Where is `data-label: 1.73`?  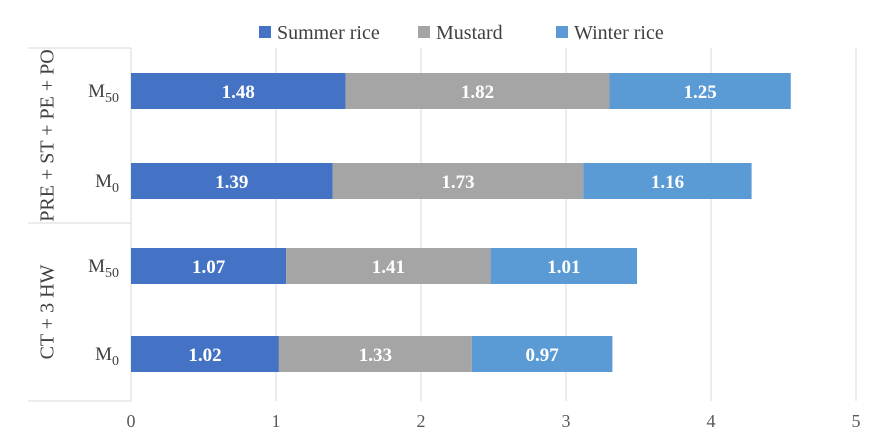 data-label: 1.73 is located at coordinates (457, 182).